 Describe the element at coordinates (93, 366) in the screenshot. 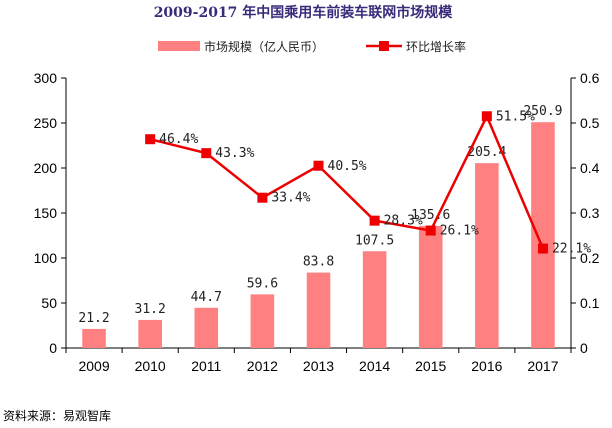

I see `x-tick-label: 2009` at that location.